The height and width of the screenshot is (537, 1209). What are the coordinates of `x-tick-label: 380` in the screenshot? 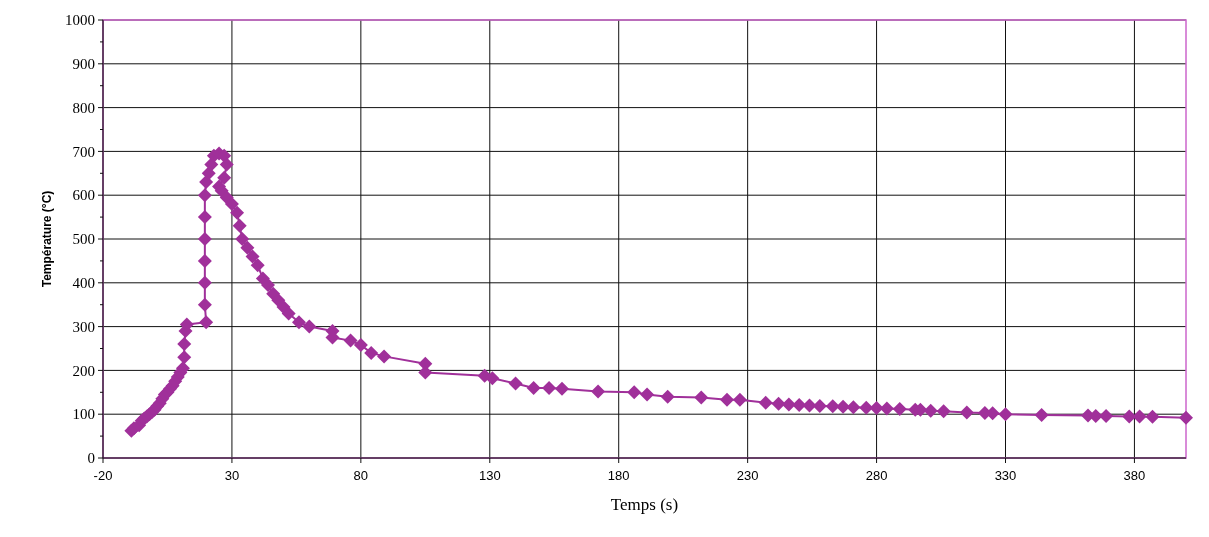 It's located at (1134, 475).